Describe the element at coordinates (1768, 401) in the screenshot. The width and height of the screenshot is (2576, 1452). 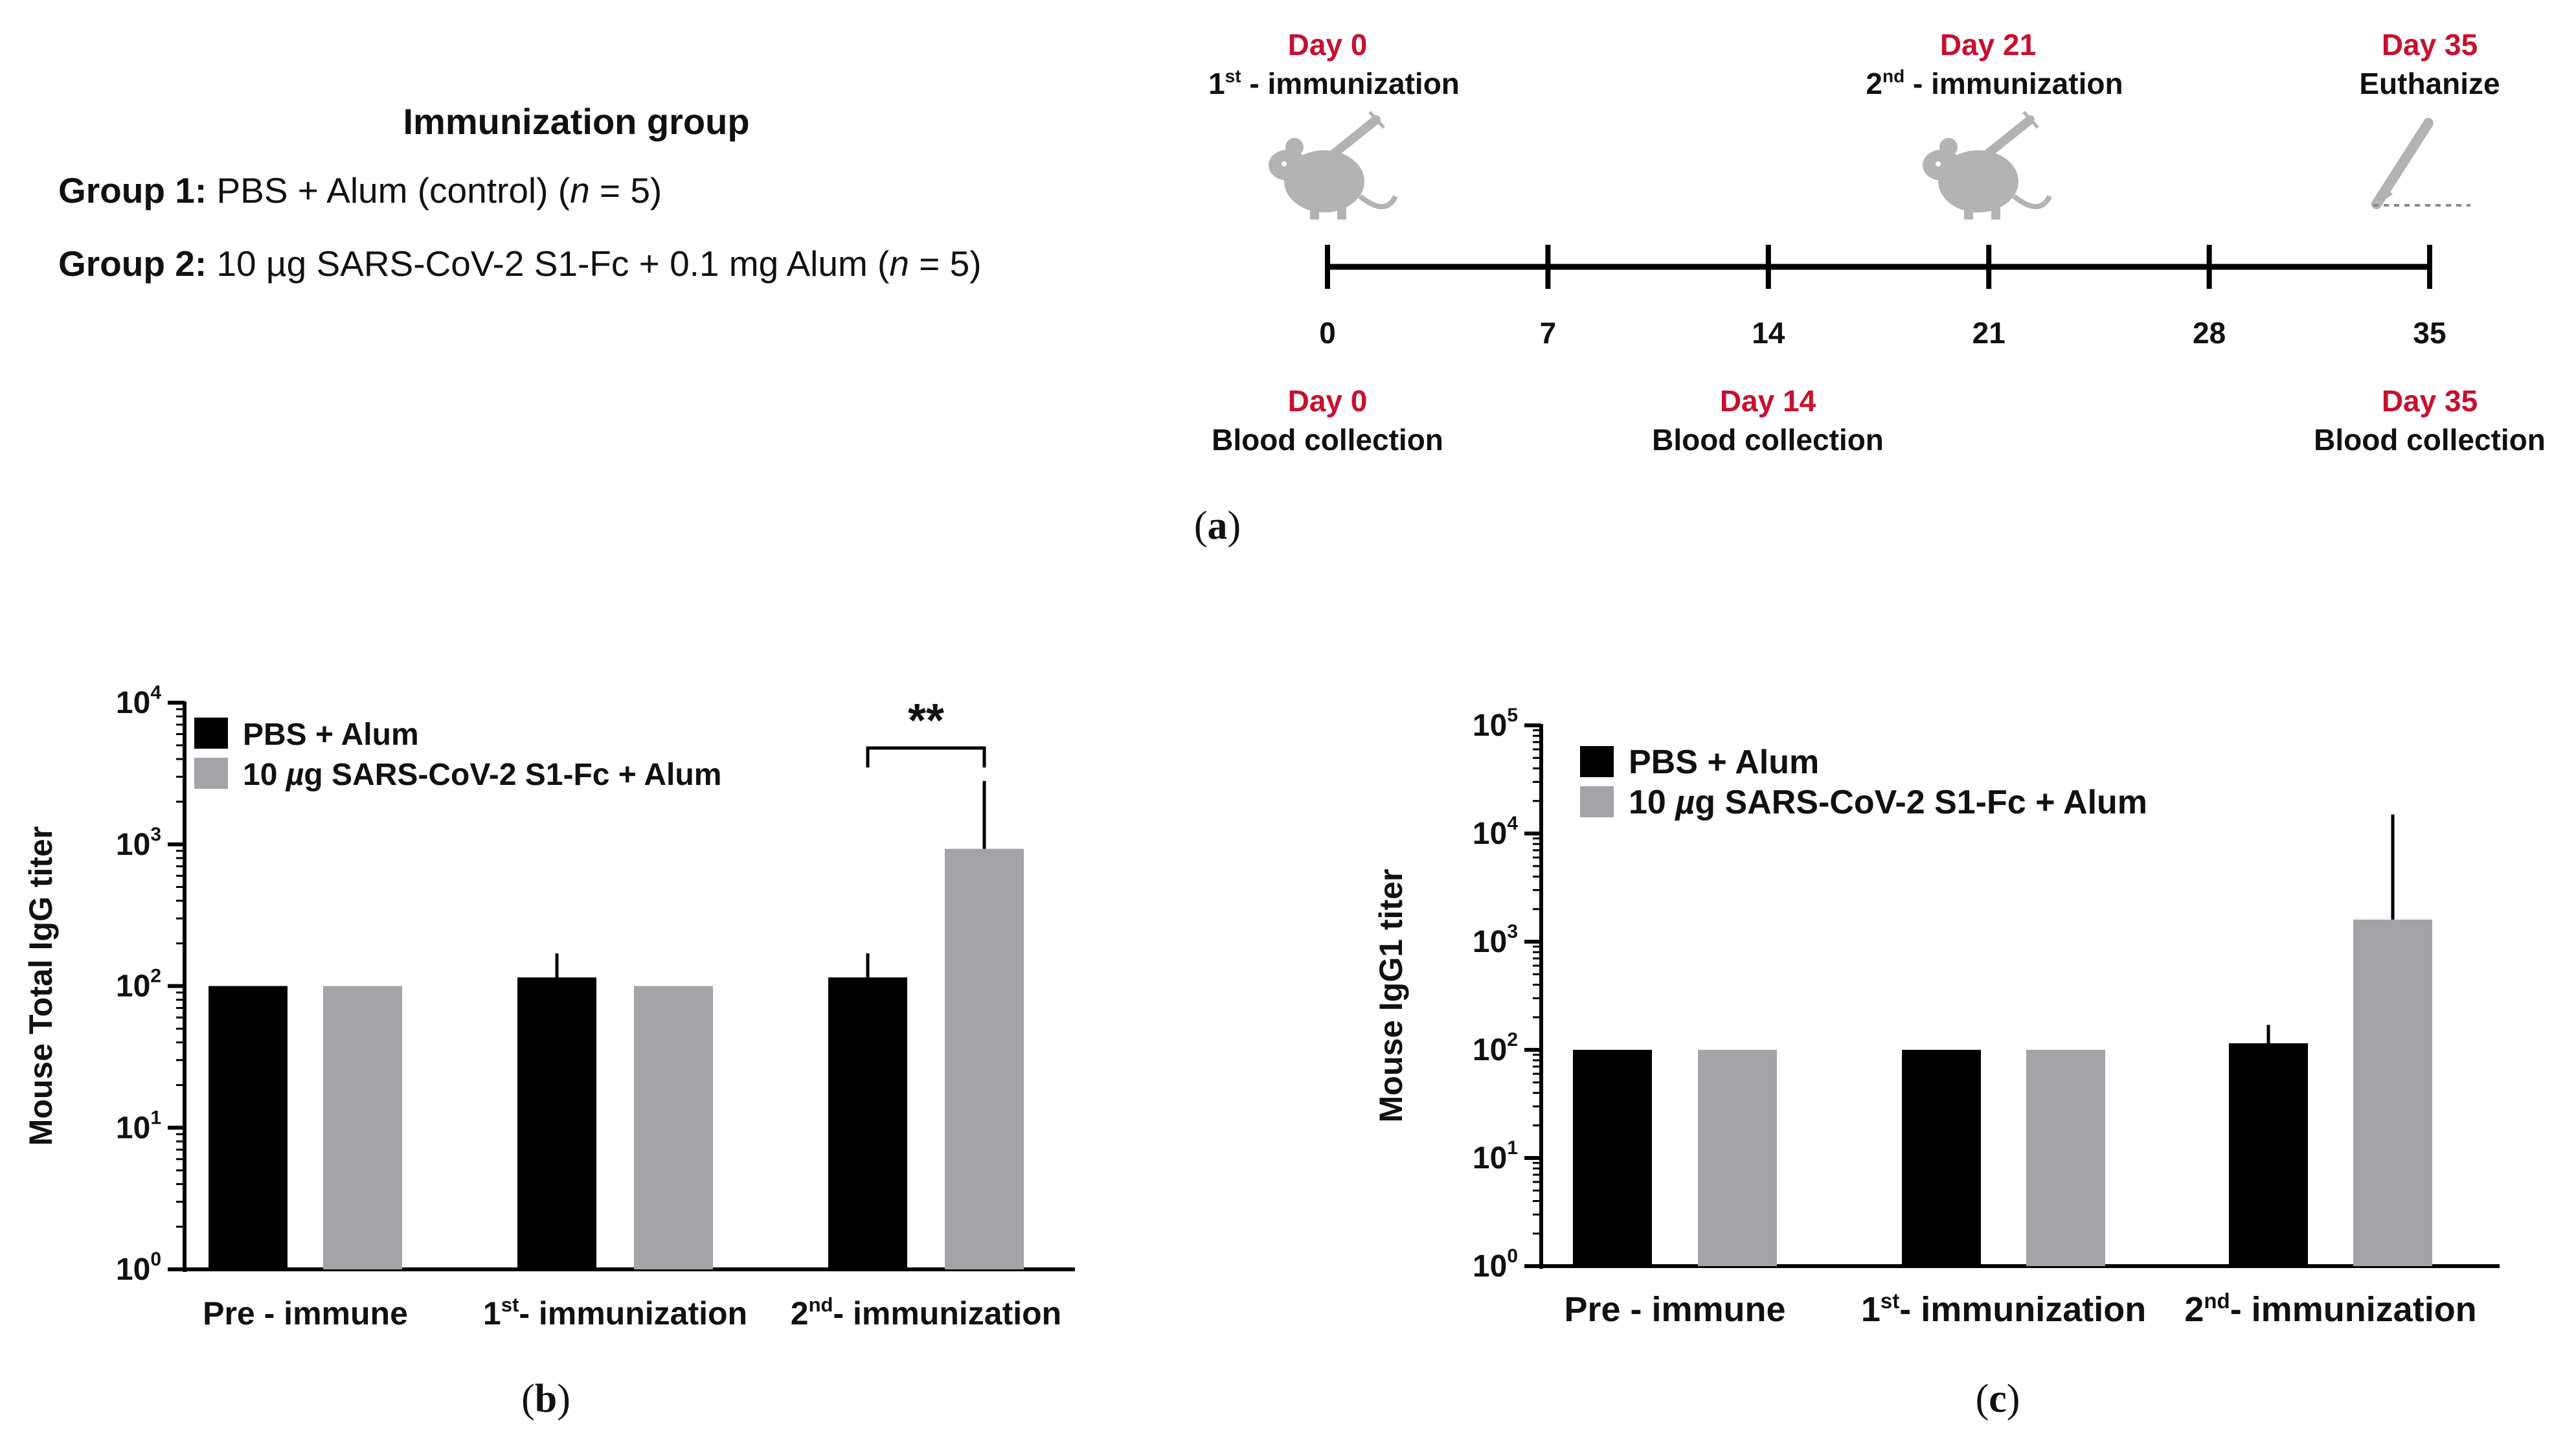
I see `blood-day14-day: Day 14` at that location.